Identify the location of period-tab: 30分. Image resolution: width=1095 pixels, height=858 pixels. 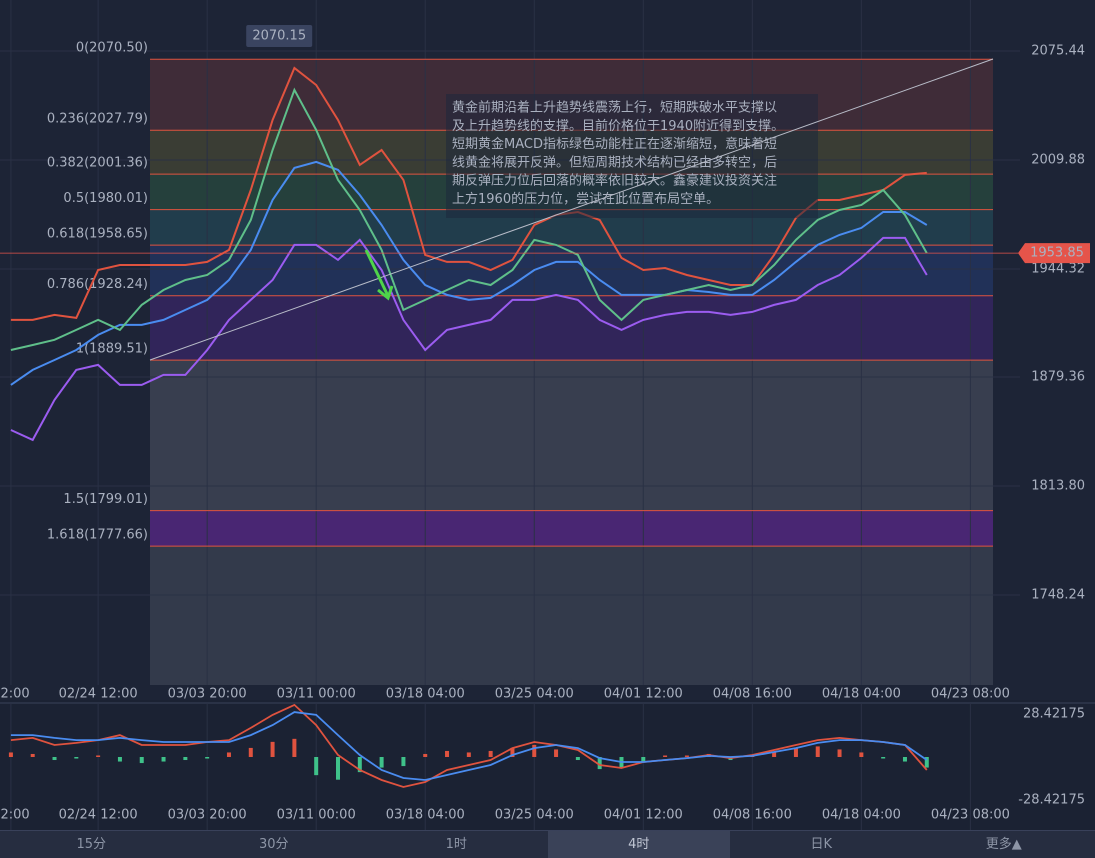
(274, 844).